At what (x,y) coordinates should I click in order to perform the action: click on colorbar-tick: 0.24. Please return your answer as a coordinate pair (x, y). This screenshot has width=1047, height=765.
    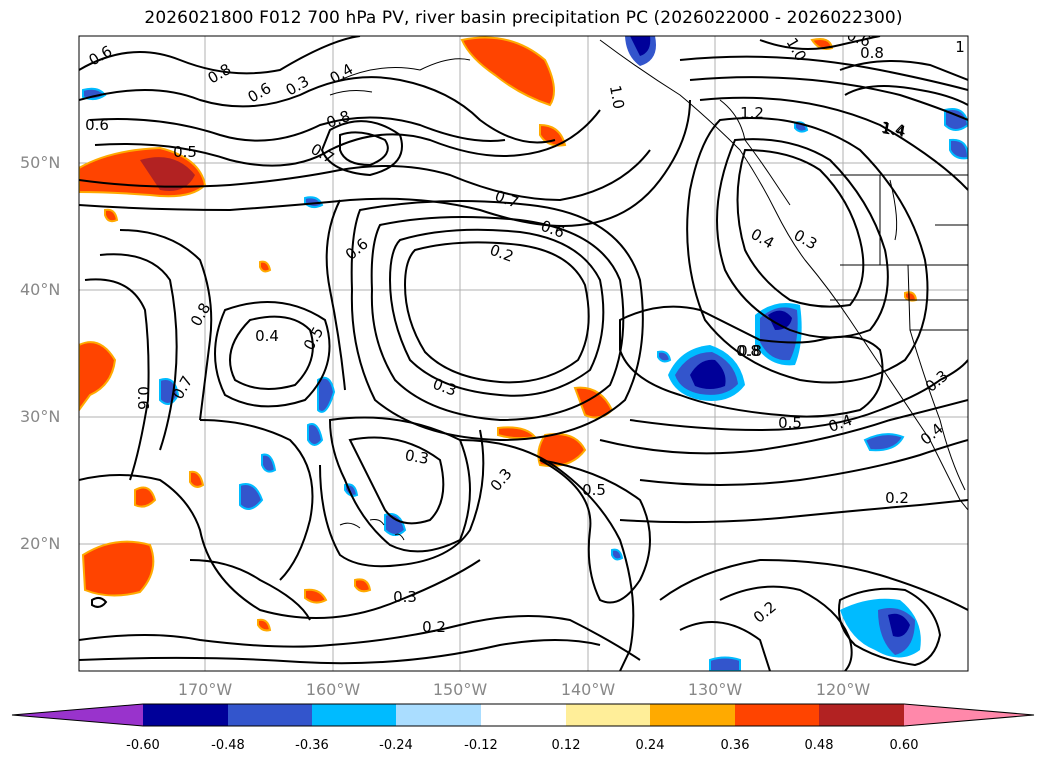
    Looking at the image, I should click on (650, 745).